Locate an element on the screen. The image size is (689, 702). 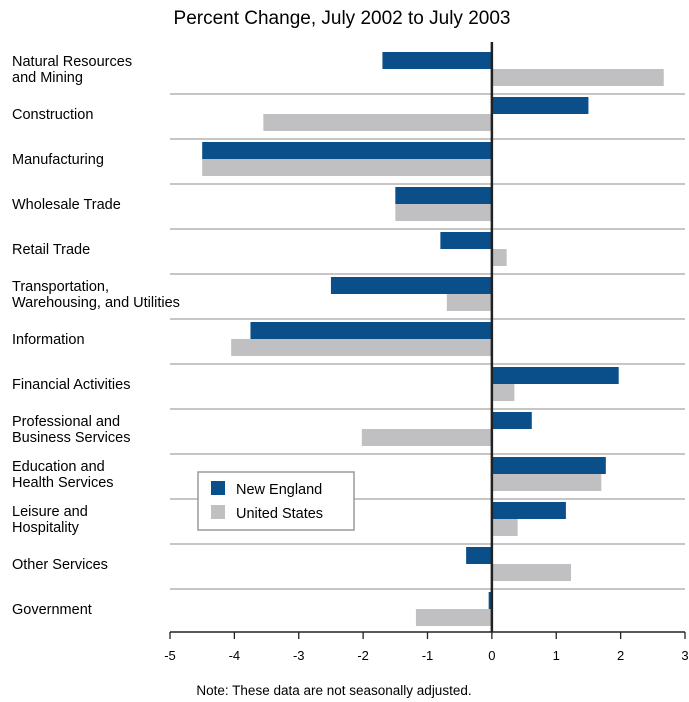
x-tick-label: 2 is located at coordinates (620, 655).